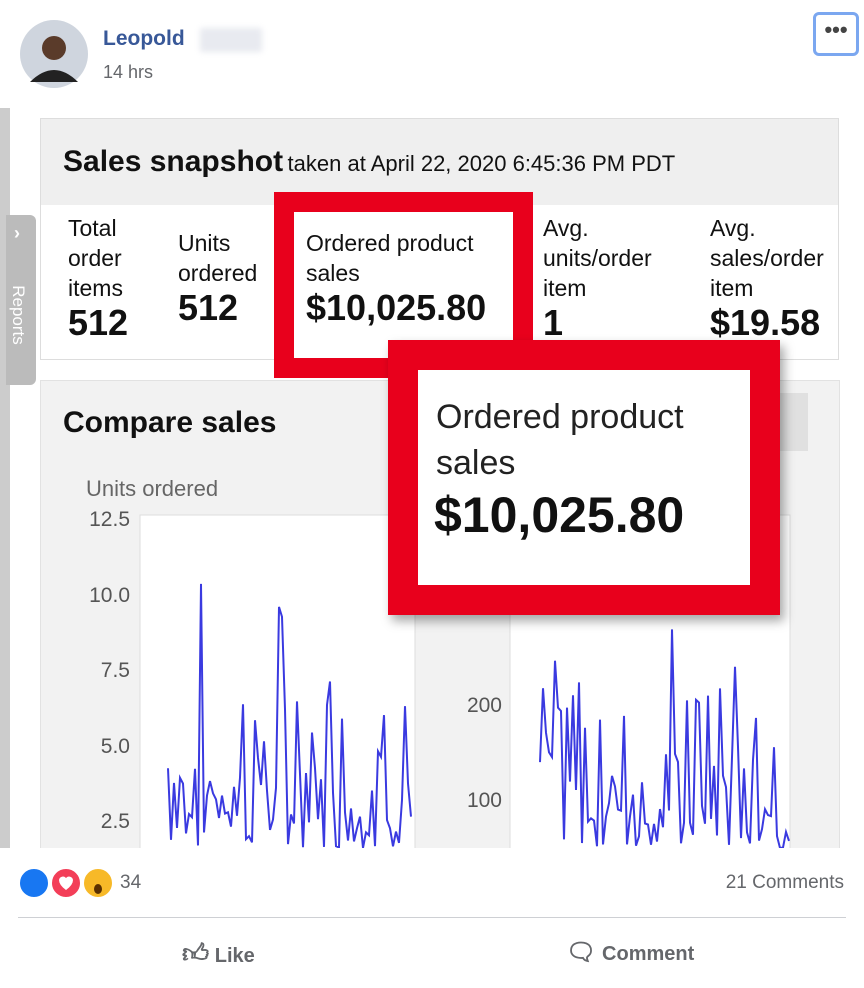 The height and width of the screenshot is (988, 864). I want to click on name-blur, so click(231, 40).